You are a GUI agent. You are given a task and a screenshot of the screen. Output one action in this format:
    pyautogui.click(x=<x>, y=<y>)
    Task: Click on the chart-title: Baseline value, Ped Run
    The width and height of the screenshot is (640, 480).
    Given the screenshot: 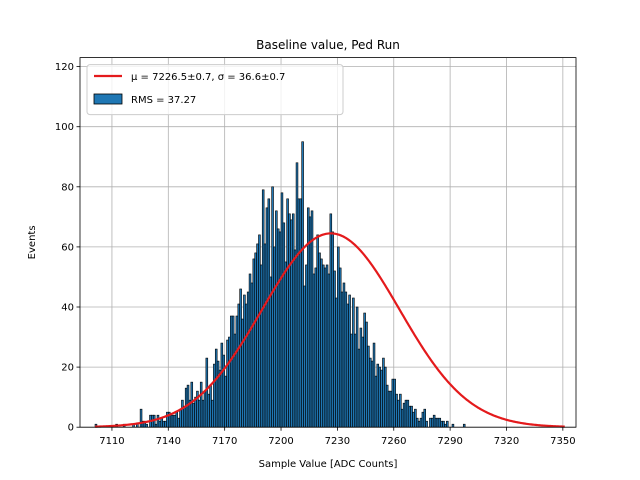 What is the action you would take?
    pyautogui.click(x=328, y=45)
    